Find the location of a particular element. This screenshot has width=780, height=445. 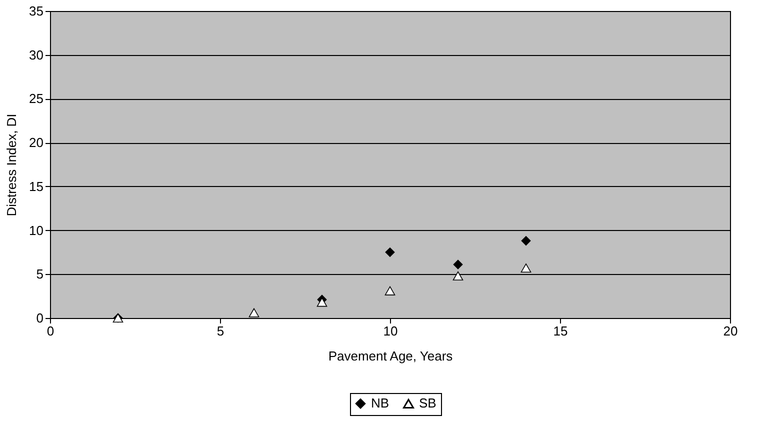

y-tick-label: 0 is located at coordinates (40, 318).